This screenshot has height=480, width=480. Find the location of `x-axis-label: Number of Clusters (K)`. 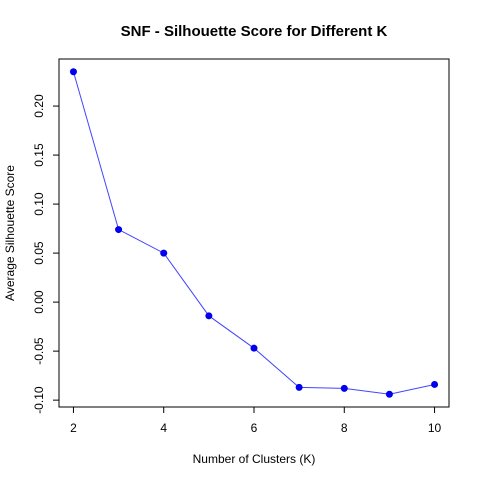

x-axis-label: Number of Clusters (K) is located at coordinates (254, 459).